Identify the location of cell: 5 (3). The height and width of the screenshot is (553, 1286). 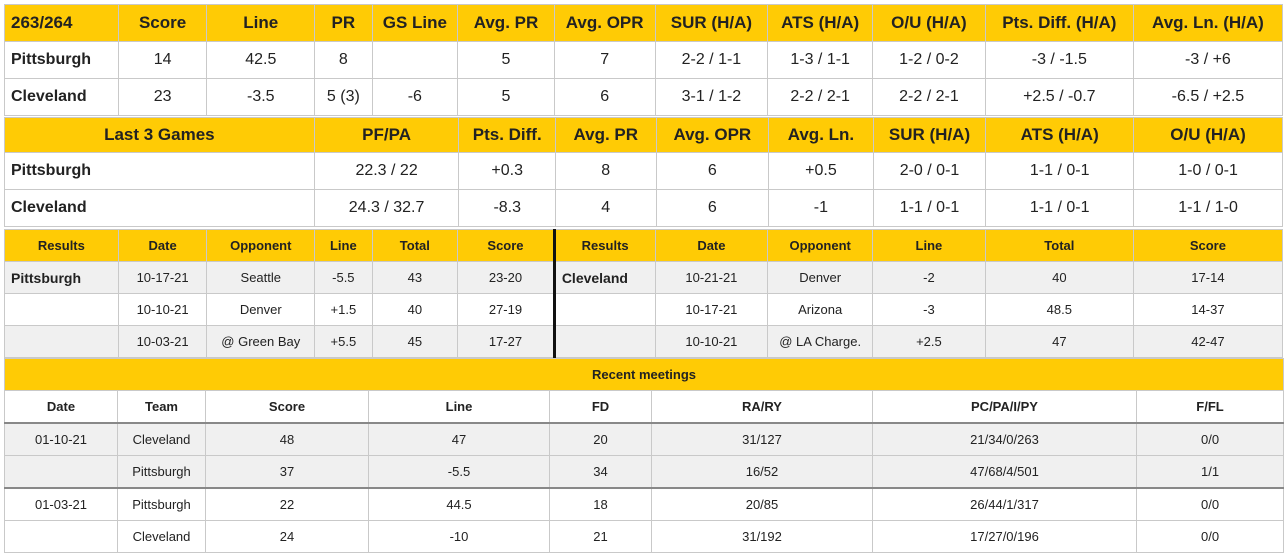
(343, 97).